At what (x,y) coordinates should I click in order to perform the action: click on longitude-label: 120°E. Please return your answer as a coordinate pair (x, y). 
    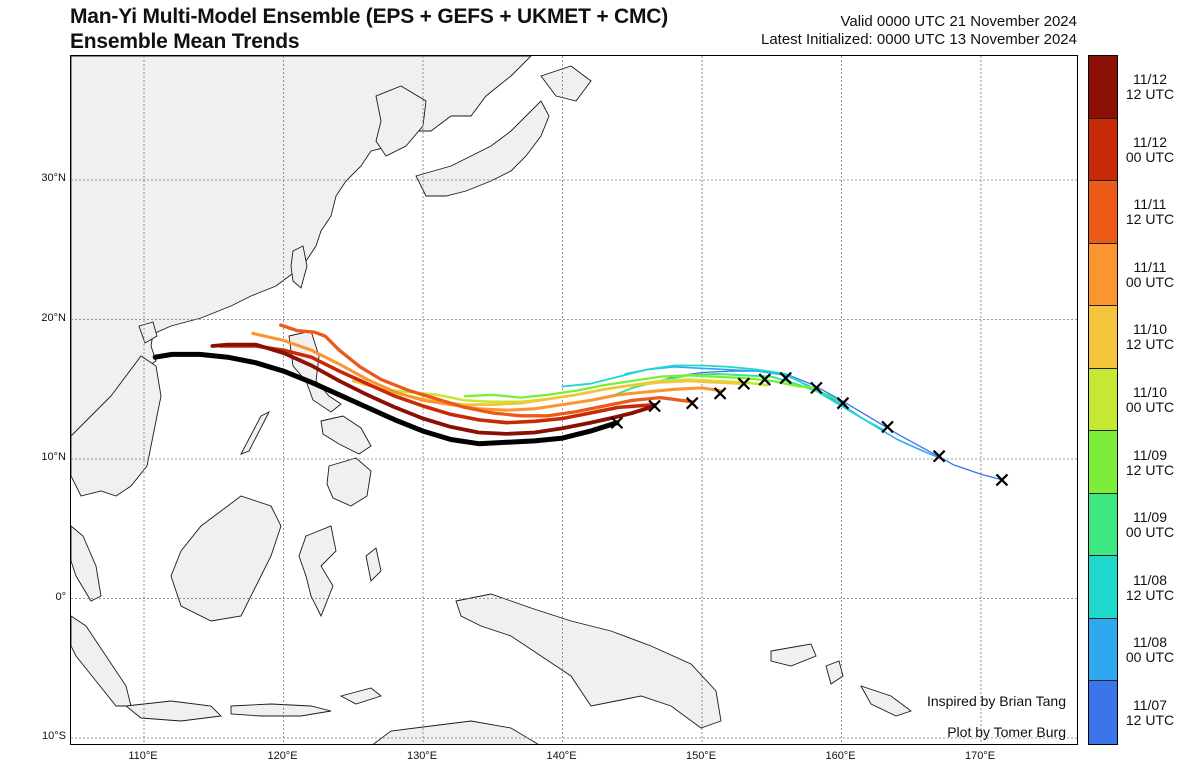
    Looking at the image, I should click on (282, 756).